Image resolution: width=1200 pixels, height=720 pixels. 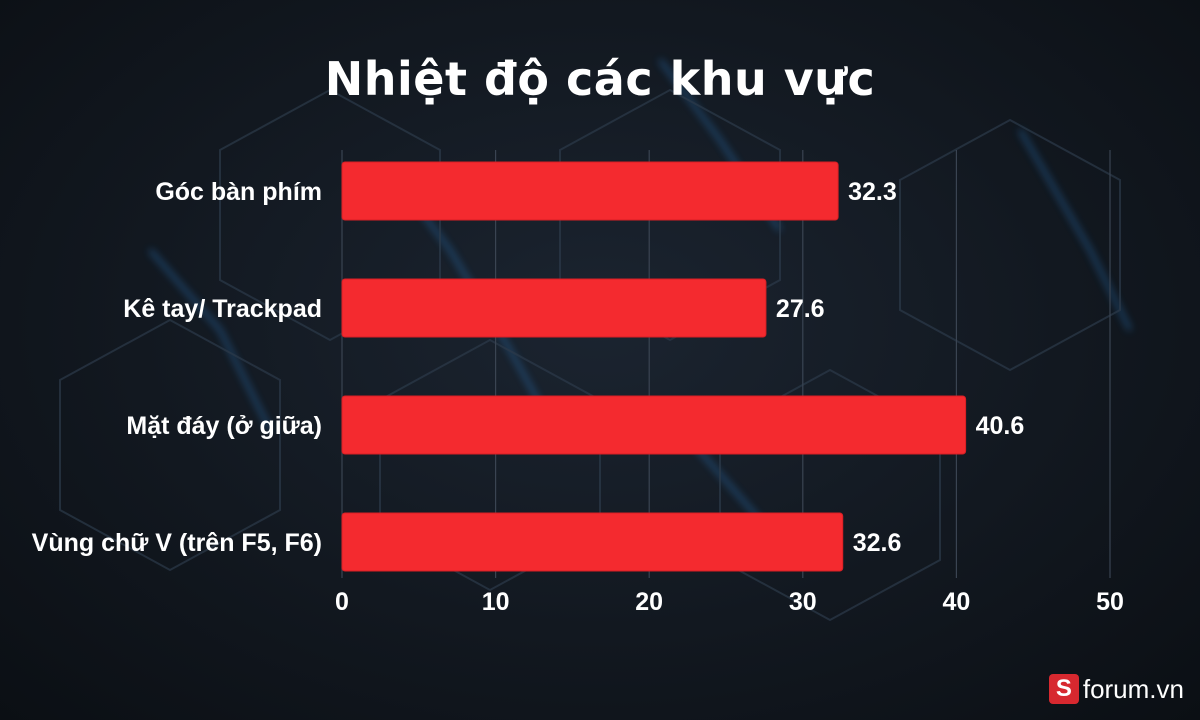 I want to click on x-tick-label: 20, so click(x=649, y=602).